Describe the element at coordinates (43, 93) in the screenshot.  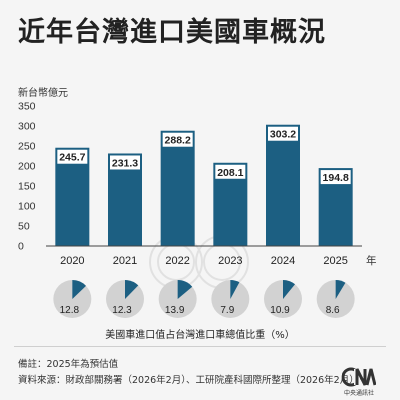
I see `y-axis-unit-label: 新台幣億元` at that location.